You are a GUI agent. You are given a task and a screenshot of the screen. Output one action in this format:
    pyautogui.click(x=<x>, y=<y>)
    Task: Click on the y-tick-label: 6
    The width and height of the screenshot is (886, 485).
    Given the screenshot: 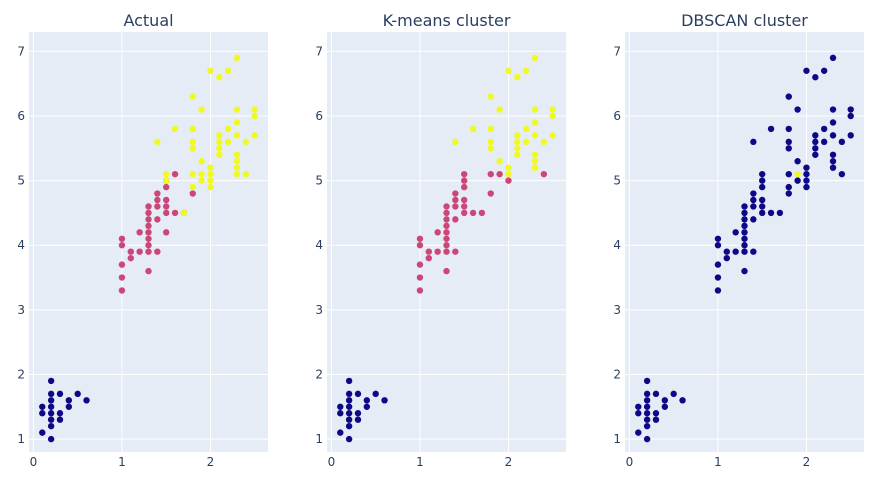 What is the action you would take?
    pyautogui.click(x=617, y=116)
    